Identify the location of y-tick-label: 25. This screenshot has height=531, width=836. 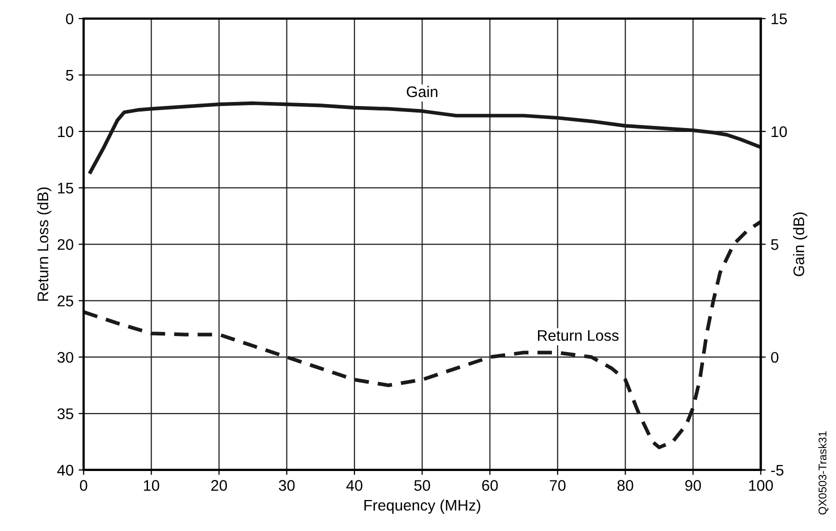
(66, 301).